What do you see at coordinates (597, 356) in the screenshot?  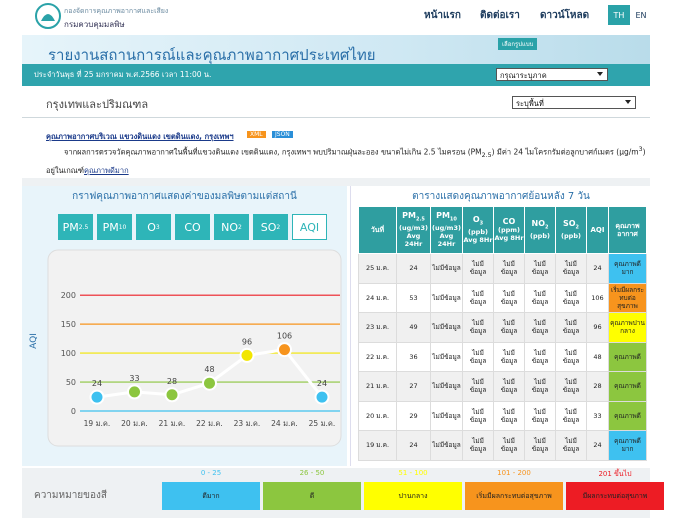 I see `table-cell: 48` at bounding box center [597, 356].